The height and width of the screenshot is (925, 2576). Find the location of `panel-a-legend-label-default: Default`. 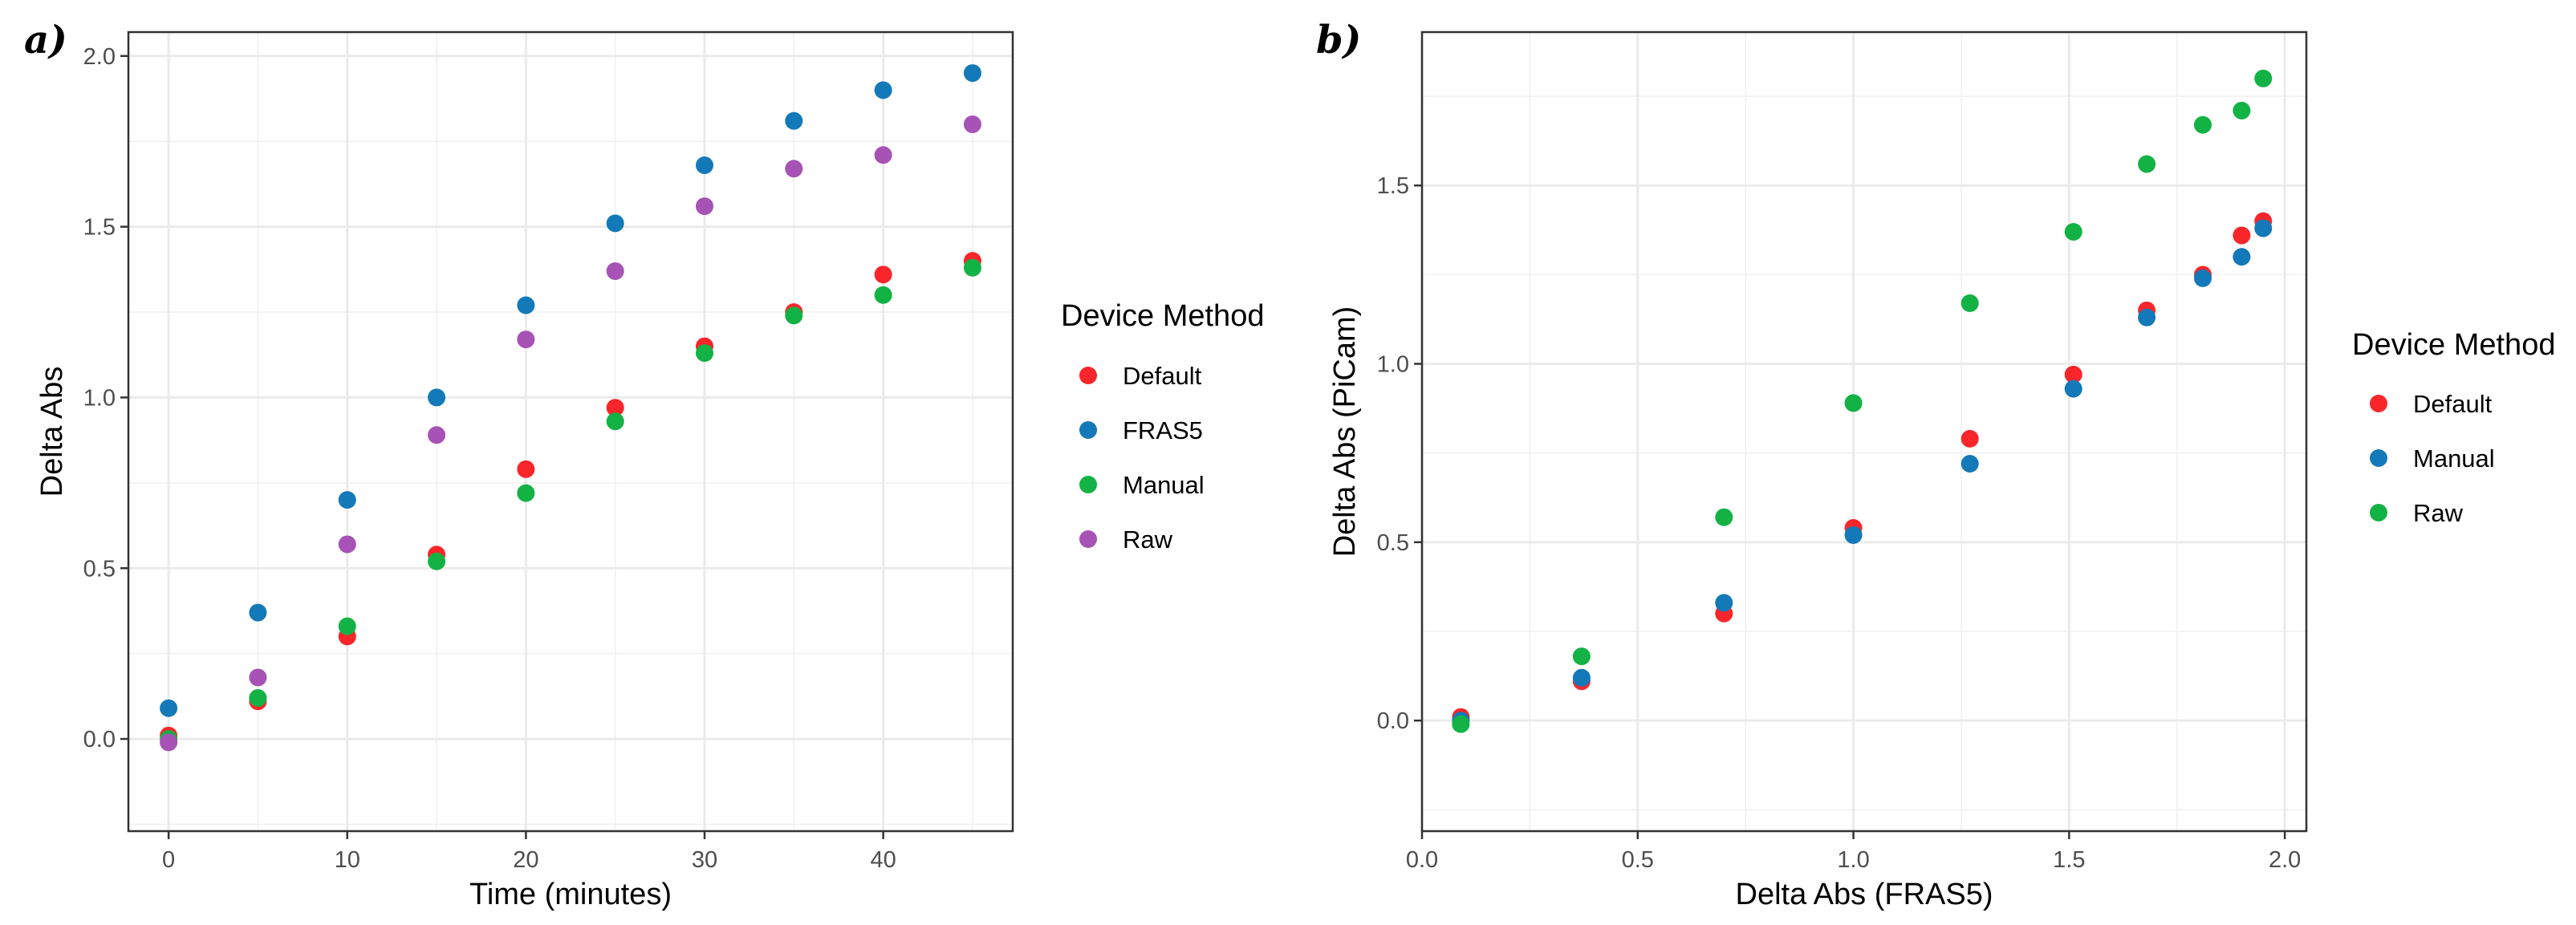

panel-a-legend-label-default: Default is located at coordinates (1162, 376).